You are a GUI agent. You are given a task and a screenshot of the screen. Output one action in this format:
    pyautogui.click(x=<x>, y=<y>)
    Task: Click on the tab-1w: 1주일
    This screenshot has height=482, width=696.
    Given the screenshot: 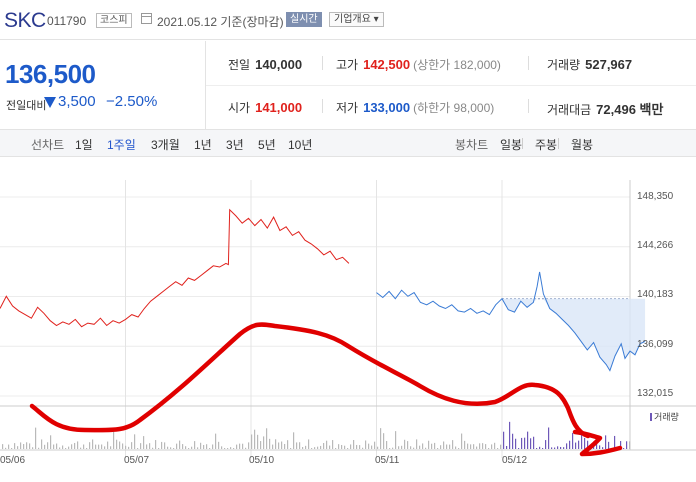 What is the action you would take?
    pyautogui.click(x=121, y=145)
    